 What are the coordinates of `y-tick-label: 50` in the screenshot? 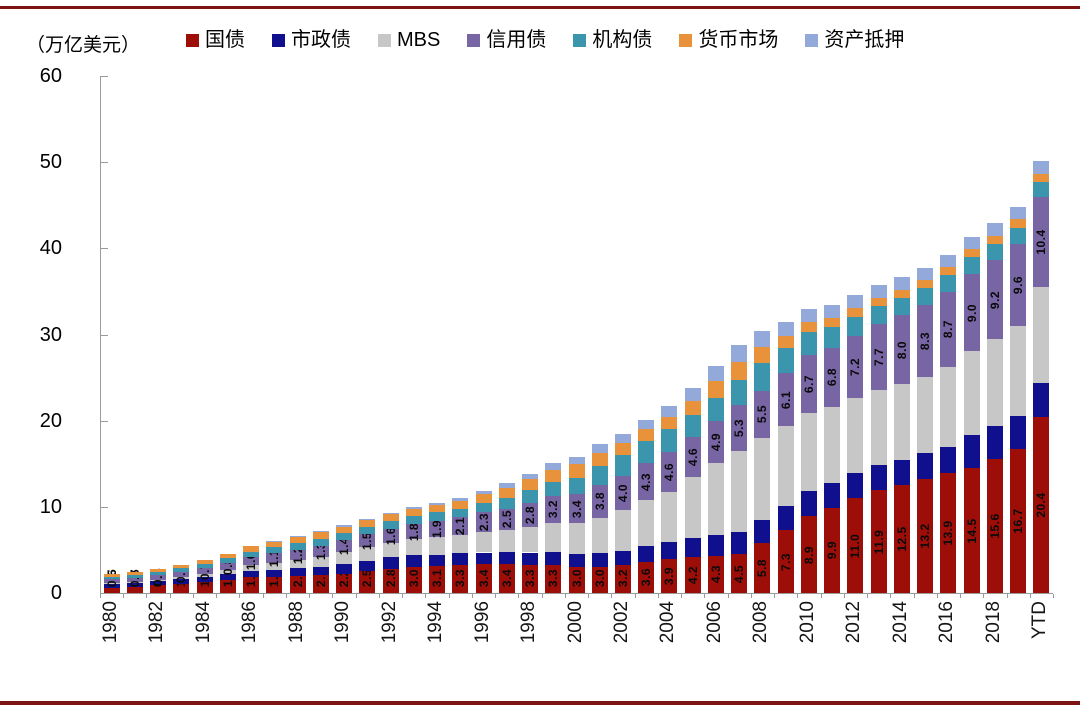 It's located at (50, 162).